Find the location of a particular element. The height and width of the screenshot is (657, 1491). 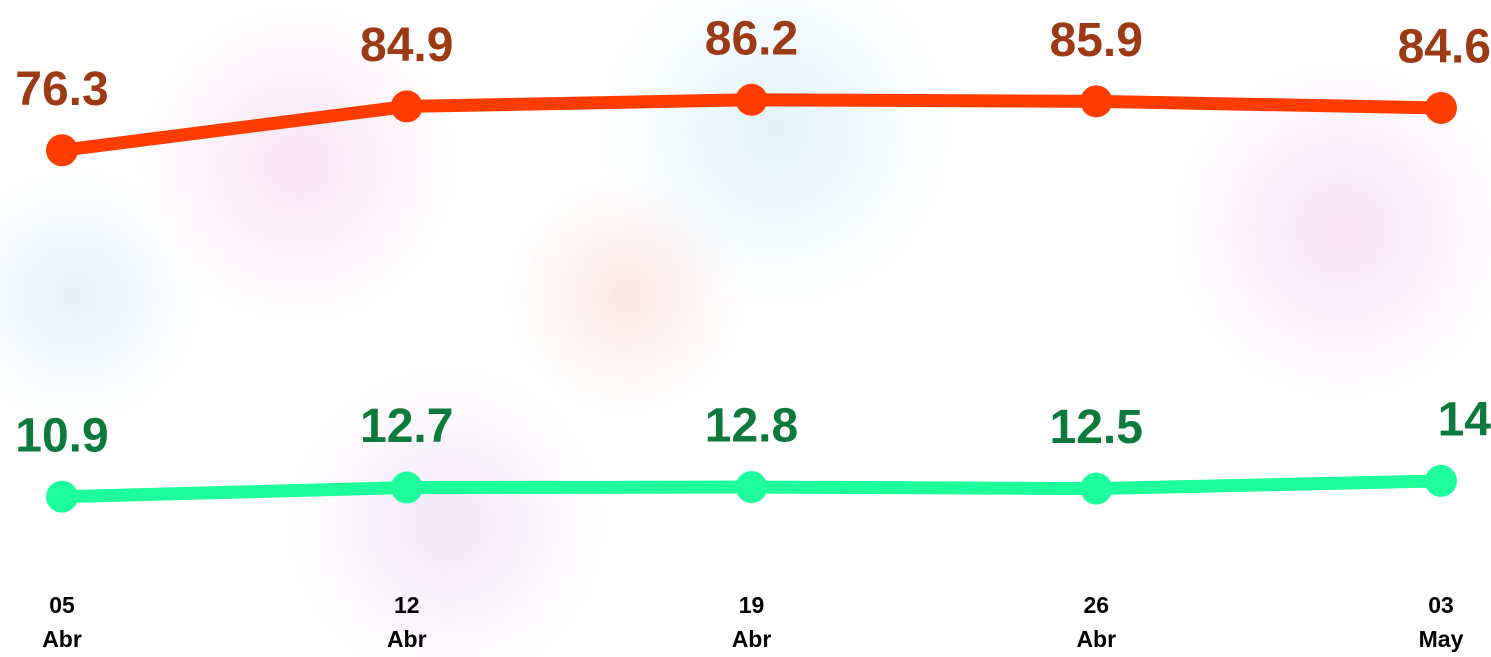

data-label: 86.2 is located at coordinates (751, 38).